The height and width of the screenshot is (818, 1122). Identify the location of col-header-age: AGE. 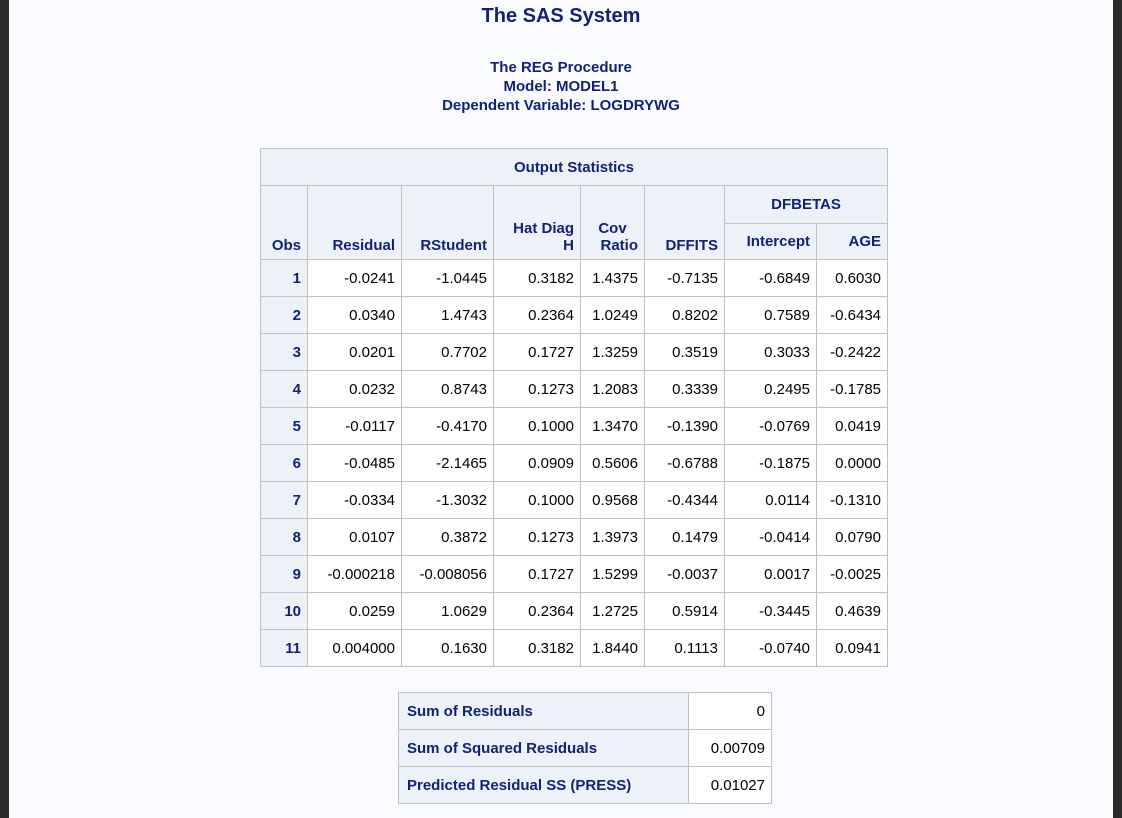
(852, 241).